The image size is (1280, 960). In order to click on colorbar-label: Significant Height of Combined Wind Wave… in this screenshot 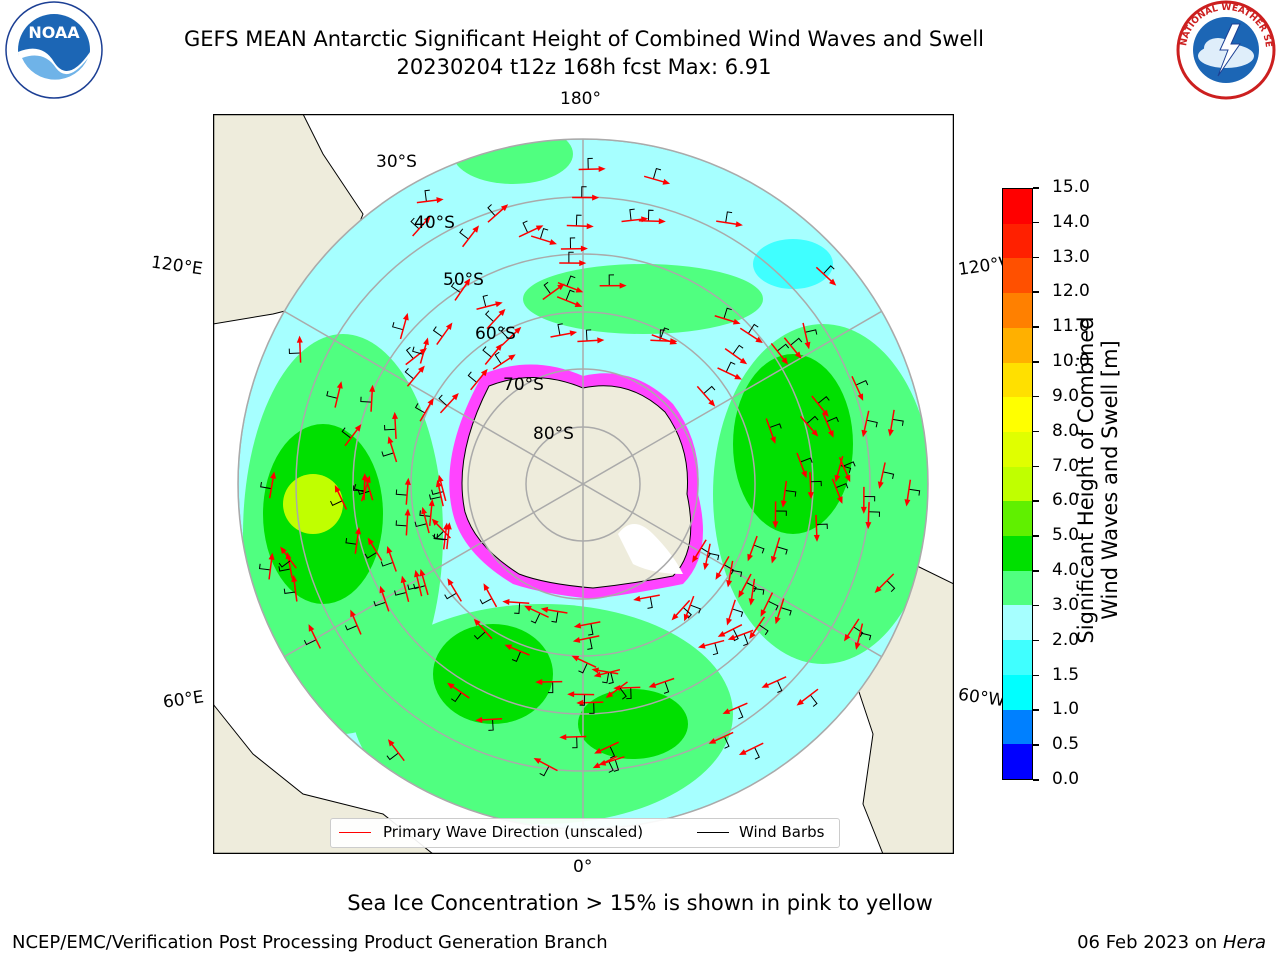, I will do `click(1098, 480)`.